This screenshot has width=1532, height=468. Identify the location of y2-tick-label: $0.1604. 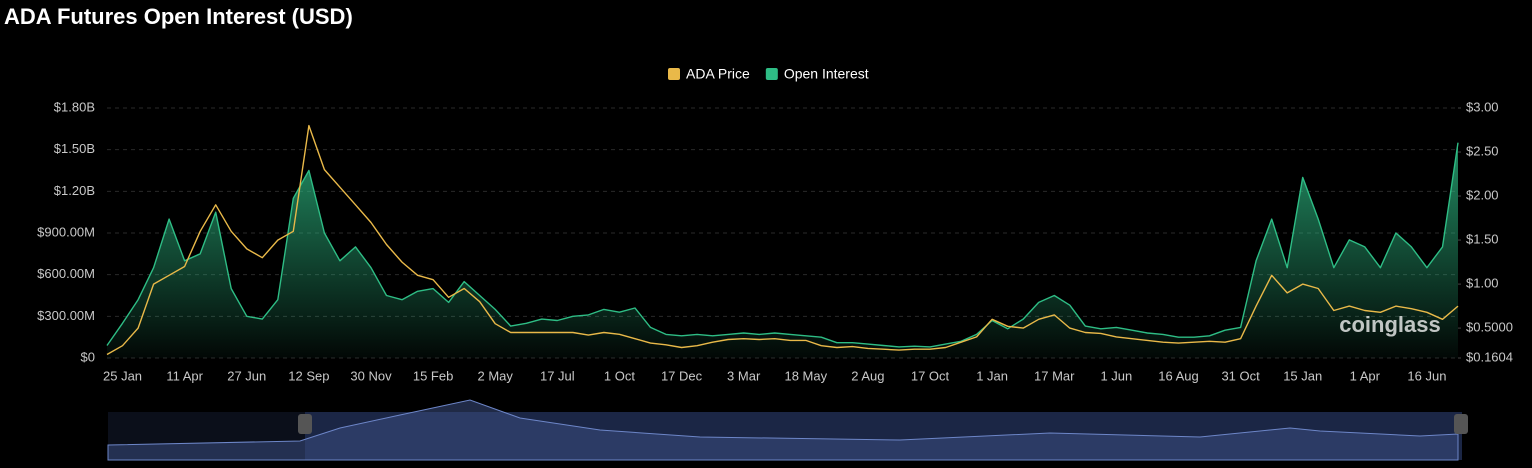
(1489, 356).